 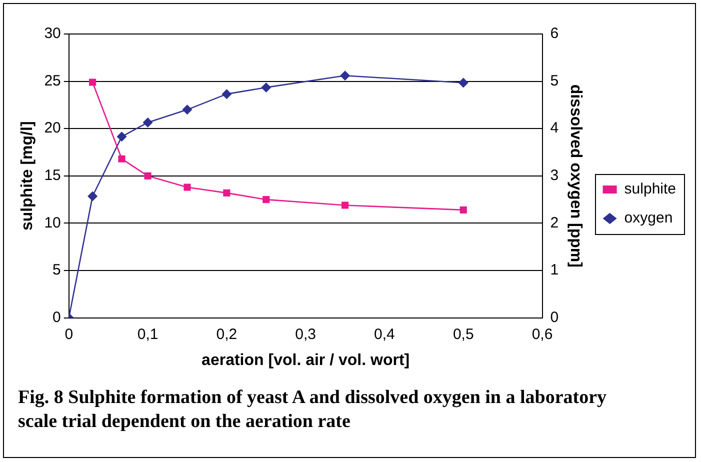 What do you see at coordinates (313, 410) in the screenshot?
I see `text: Fig. 8 Sulphite formation of yeast A and dissolved oxygen in a laboratory scale trial dependent on the aeration rate` at bounding box center [313, 410].